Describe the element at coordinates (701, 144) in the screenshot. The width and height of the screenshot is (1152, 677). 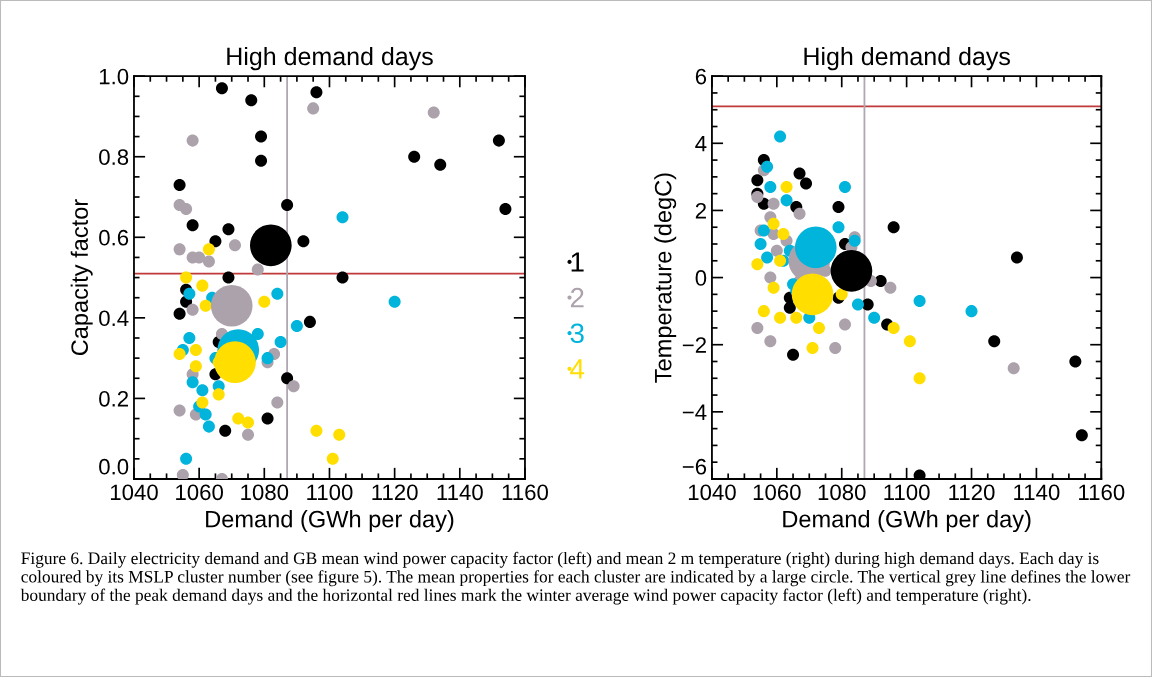
I see `y-tick-label: 4` at that location.